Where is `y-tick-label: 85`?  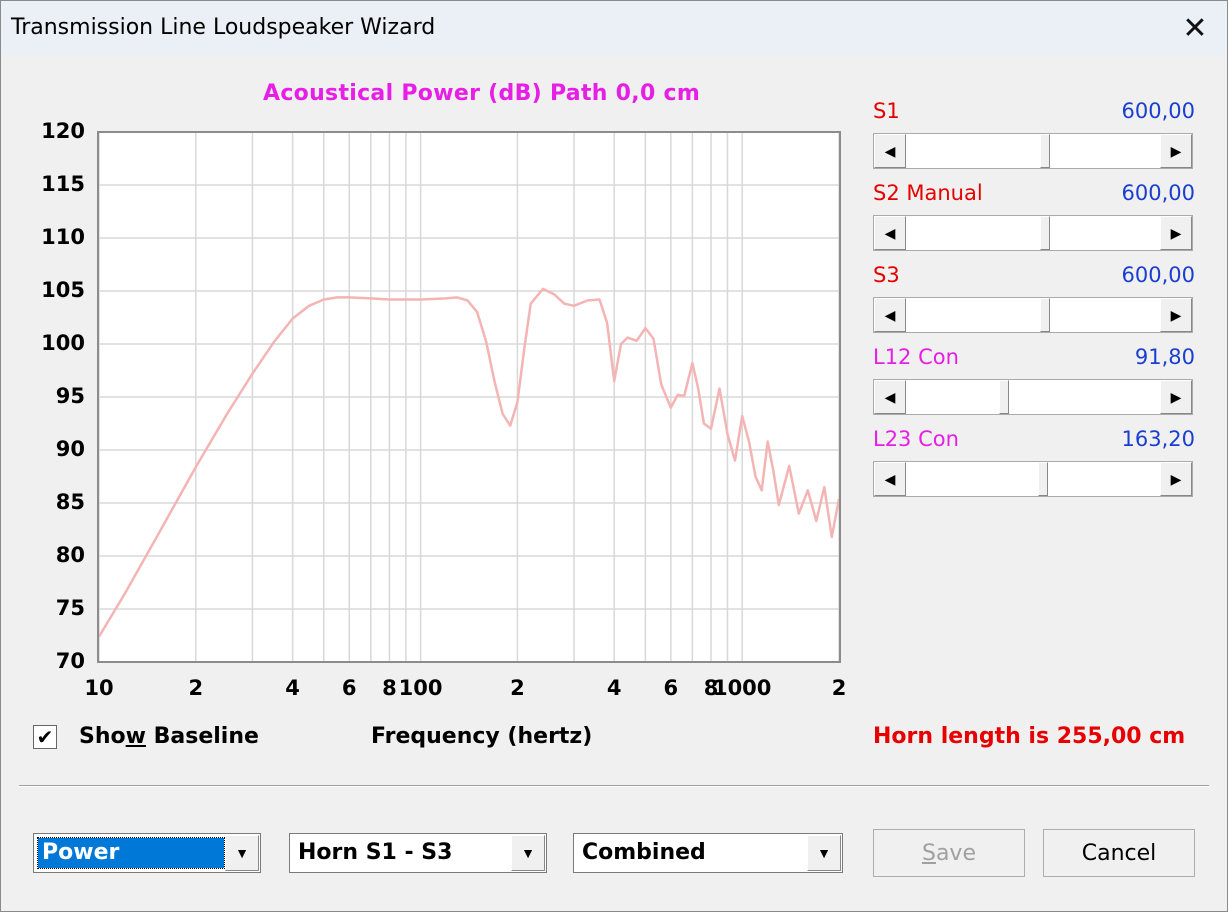 y-tick-label: 85 is located at coordinates (70, 502).